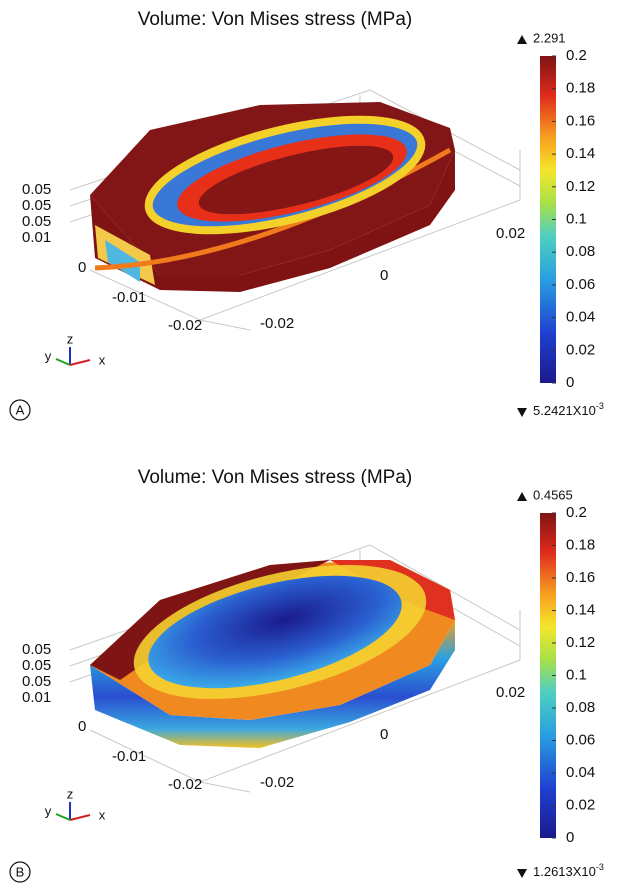  I want to click on model-a, so click(272, 197).